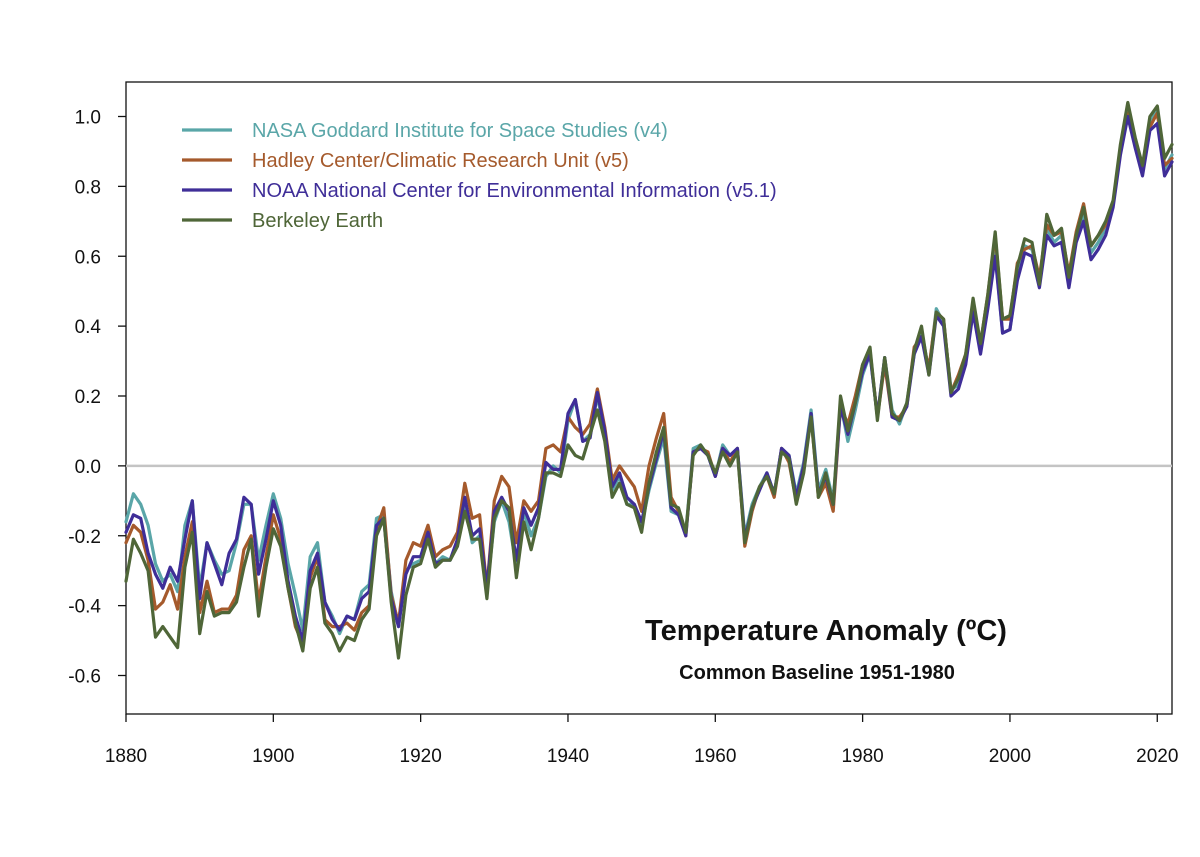  What do you see at coordinates (317, 221) in the screenshot?
I see `legend-label: Berkeley Earth` at bounding box center [317, 221].